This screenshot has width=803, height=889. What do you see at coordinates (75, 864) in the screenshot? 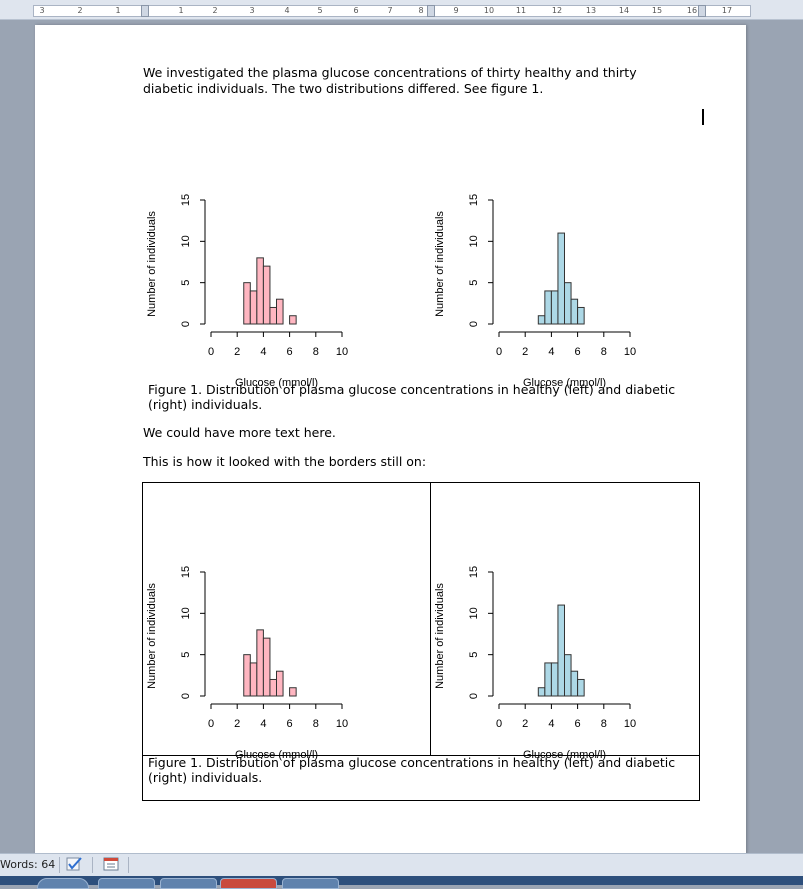
I see `proofing-check-icon` at bounding box center [75, 864].